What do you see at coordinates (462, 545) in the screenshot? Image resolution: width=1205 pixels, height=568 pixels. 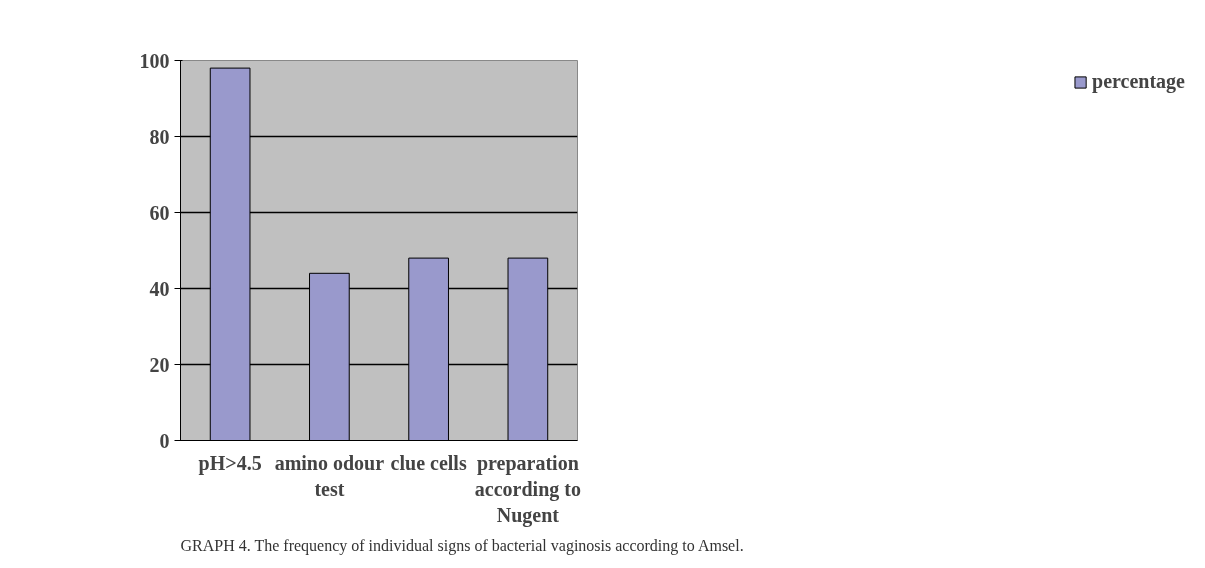 I see `caption: GRAPH 4. The frequency of individual signs of bacterial vaginosis according to Amsel.` at bounding box center [462, 545].